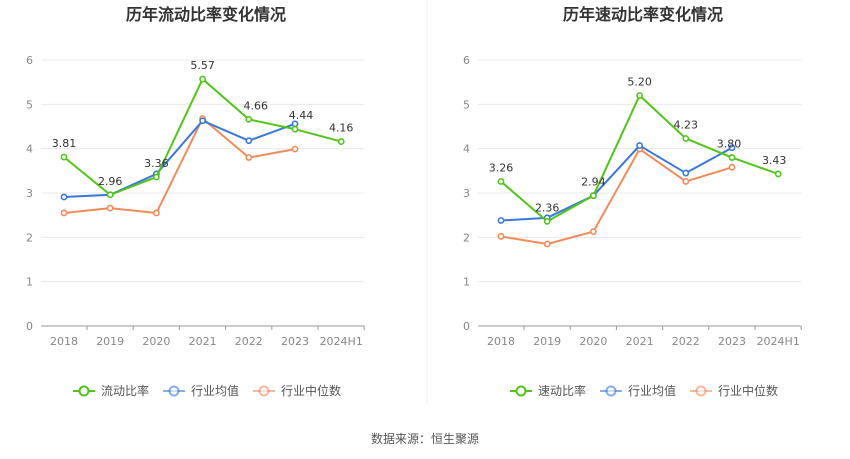 This screenshot has height=459, width=850. I want to click on data-label: 4.44, so click(301, 115).